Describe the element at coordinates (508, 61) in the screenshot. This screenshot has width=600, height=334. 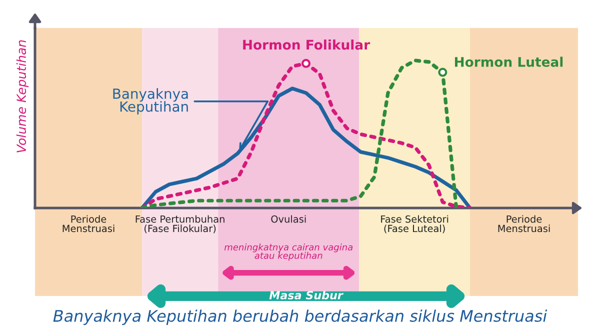
I see `annotation: Hormon Luteal` at that location.